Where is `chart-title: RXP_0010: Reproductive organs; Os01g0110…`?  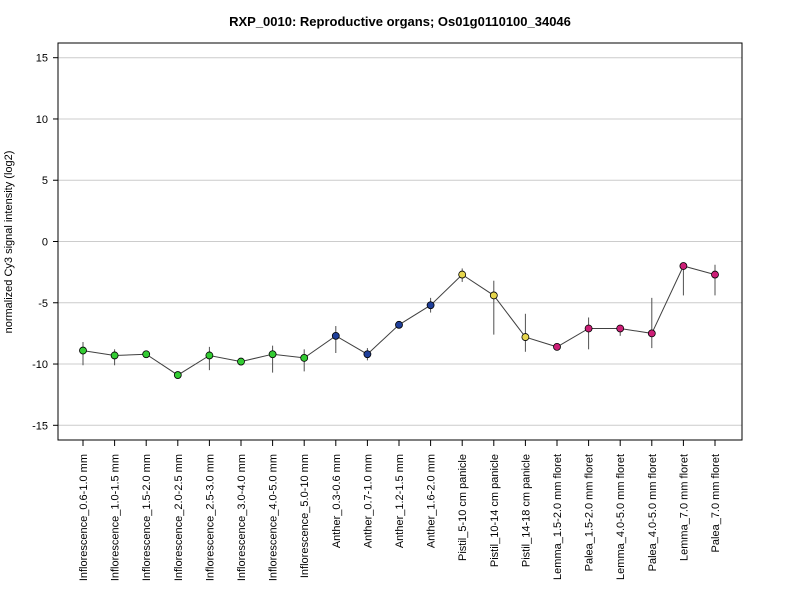 chart-title: RXP_0010: Reproductive organs; Os01g0110… is located at coordinates (400, 21).